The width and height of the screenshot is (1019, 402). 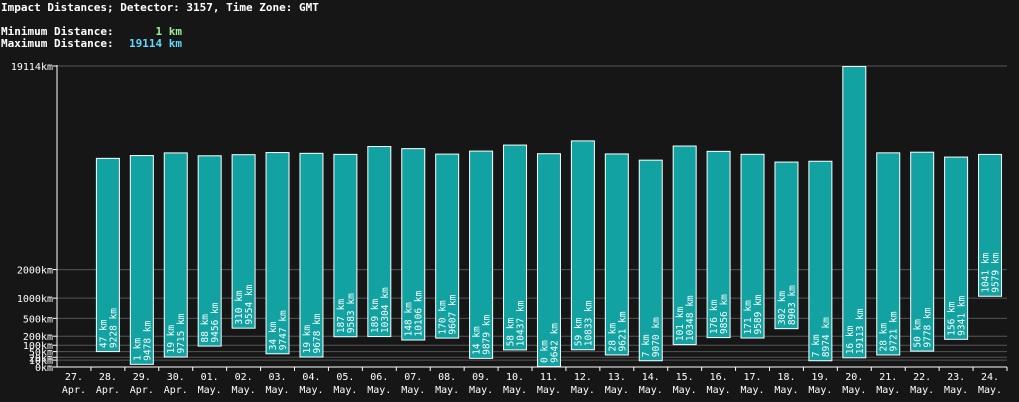 I want to click on bar-max-label: 9621 km, so click(x=622, y=331).